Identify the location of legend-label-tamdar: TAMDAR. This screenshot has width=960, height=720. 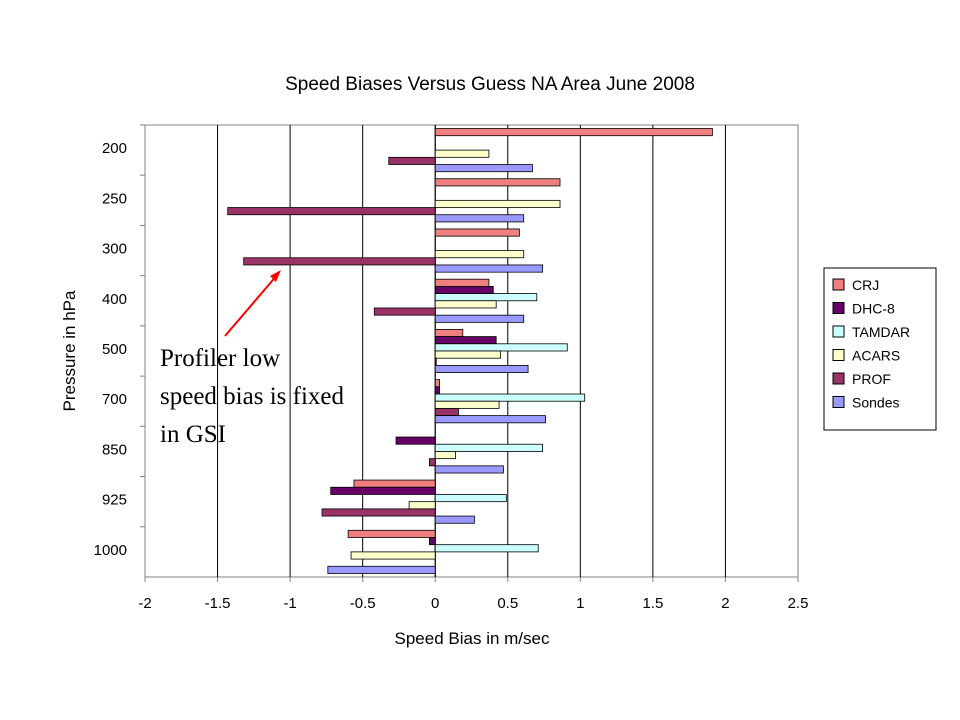
(881, 332).